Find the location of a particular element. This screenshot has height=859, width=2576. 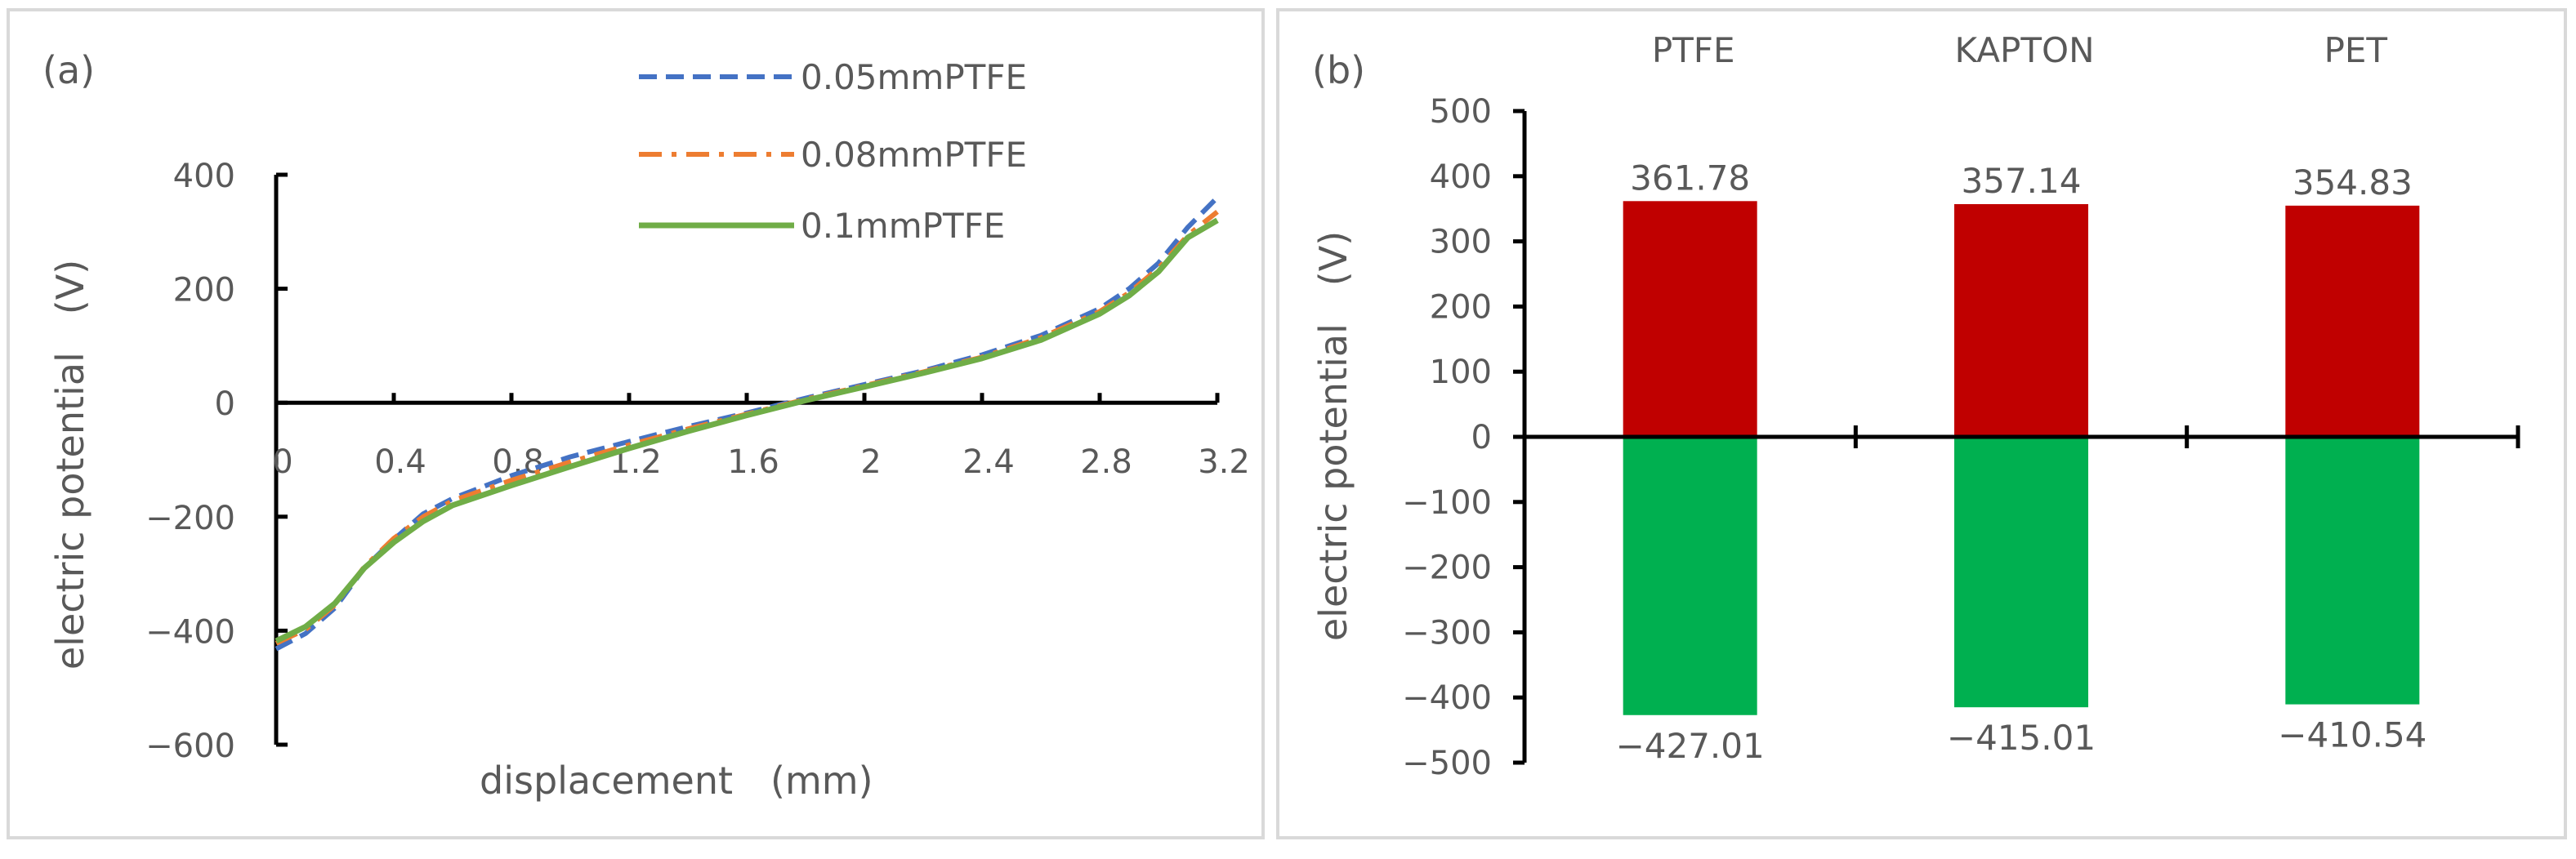

data-label-negative: −427.01 is located at coordinates (1690, 746).